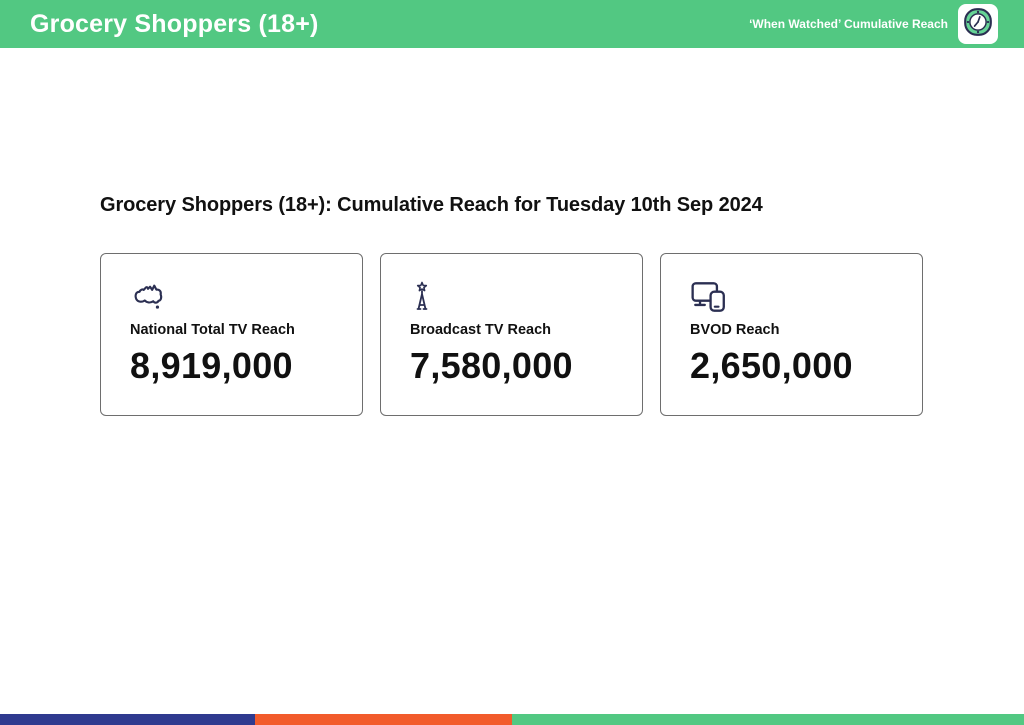  What do you see at coordinates (791, 334) in the screenshot?
I see `kpi-card-bvod-reach: BVOD Reach 2,650,000` at bounding box center [791, 334].